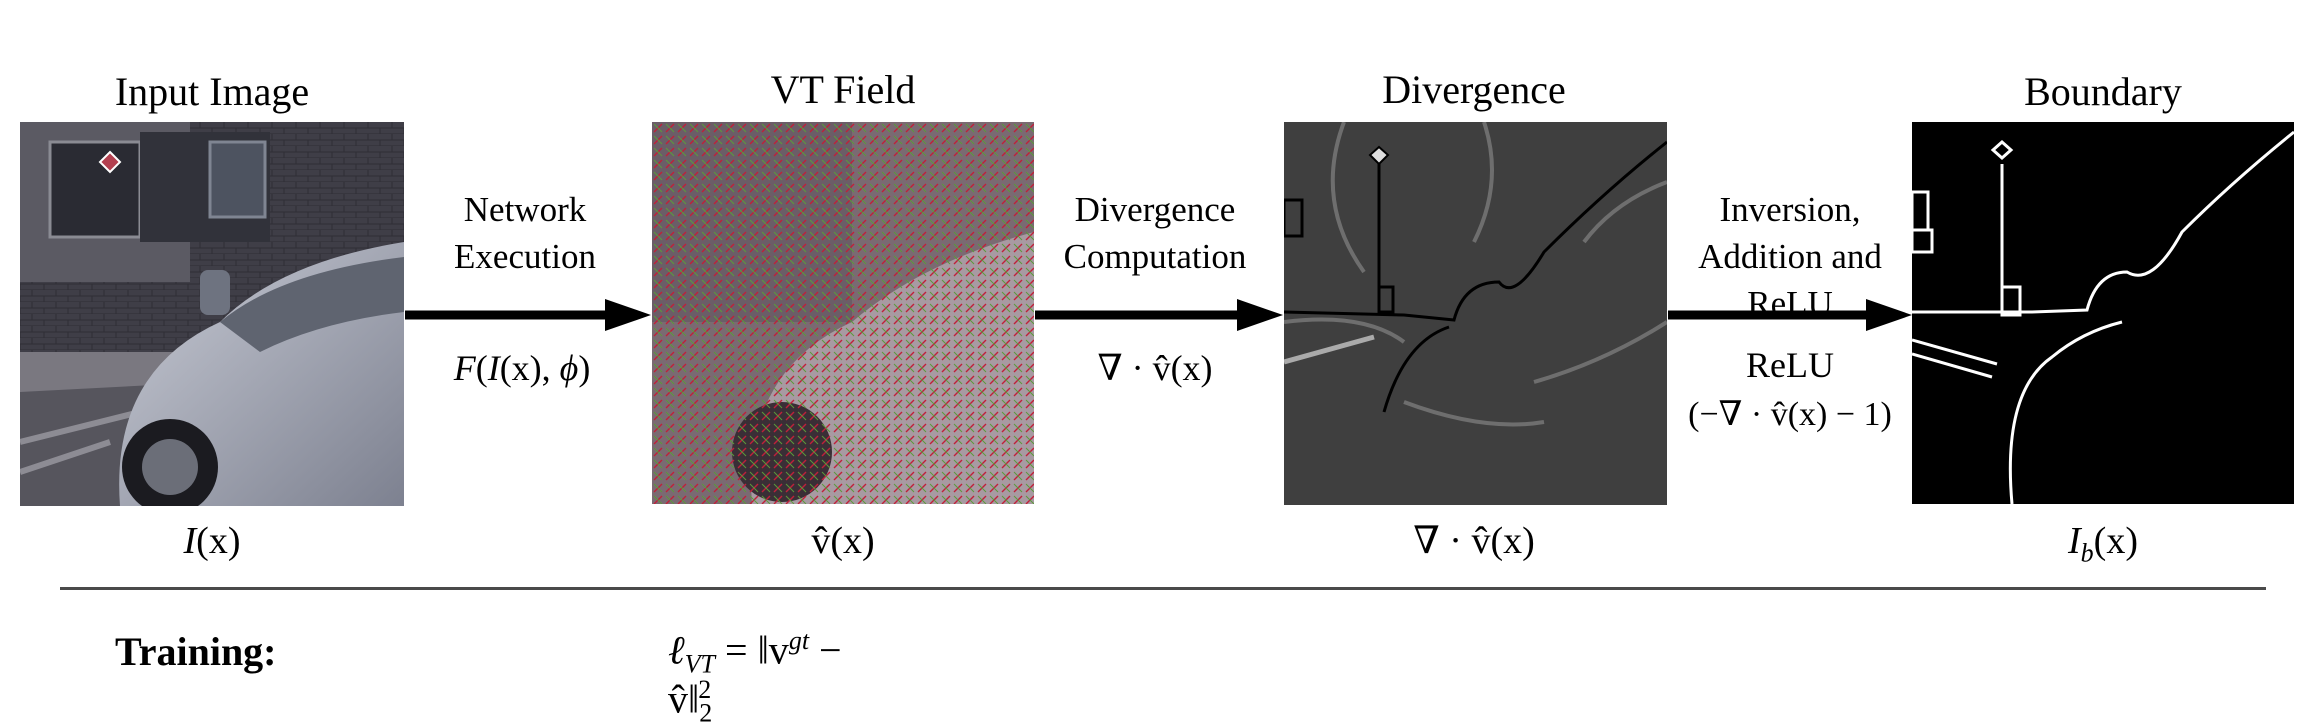 This screenshot has height=728, width=2306. What do you see at coordinates (1159, 315) in the screenshot?
I see `arrow-divergence` at bounding box center [1159, 315].